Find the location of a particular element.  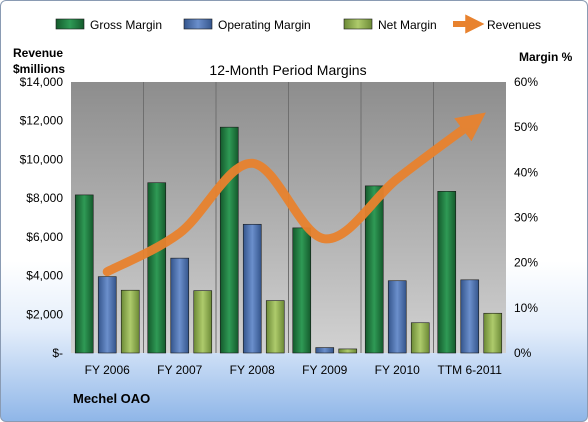

left-tick-label: $6,000 is located at coordinates (44, 237).